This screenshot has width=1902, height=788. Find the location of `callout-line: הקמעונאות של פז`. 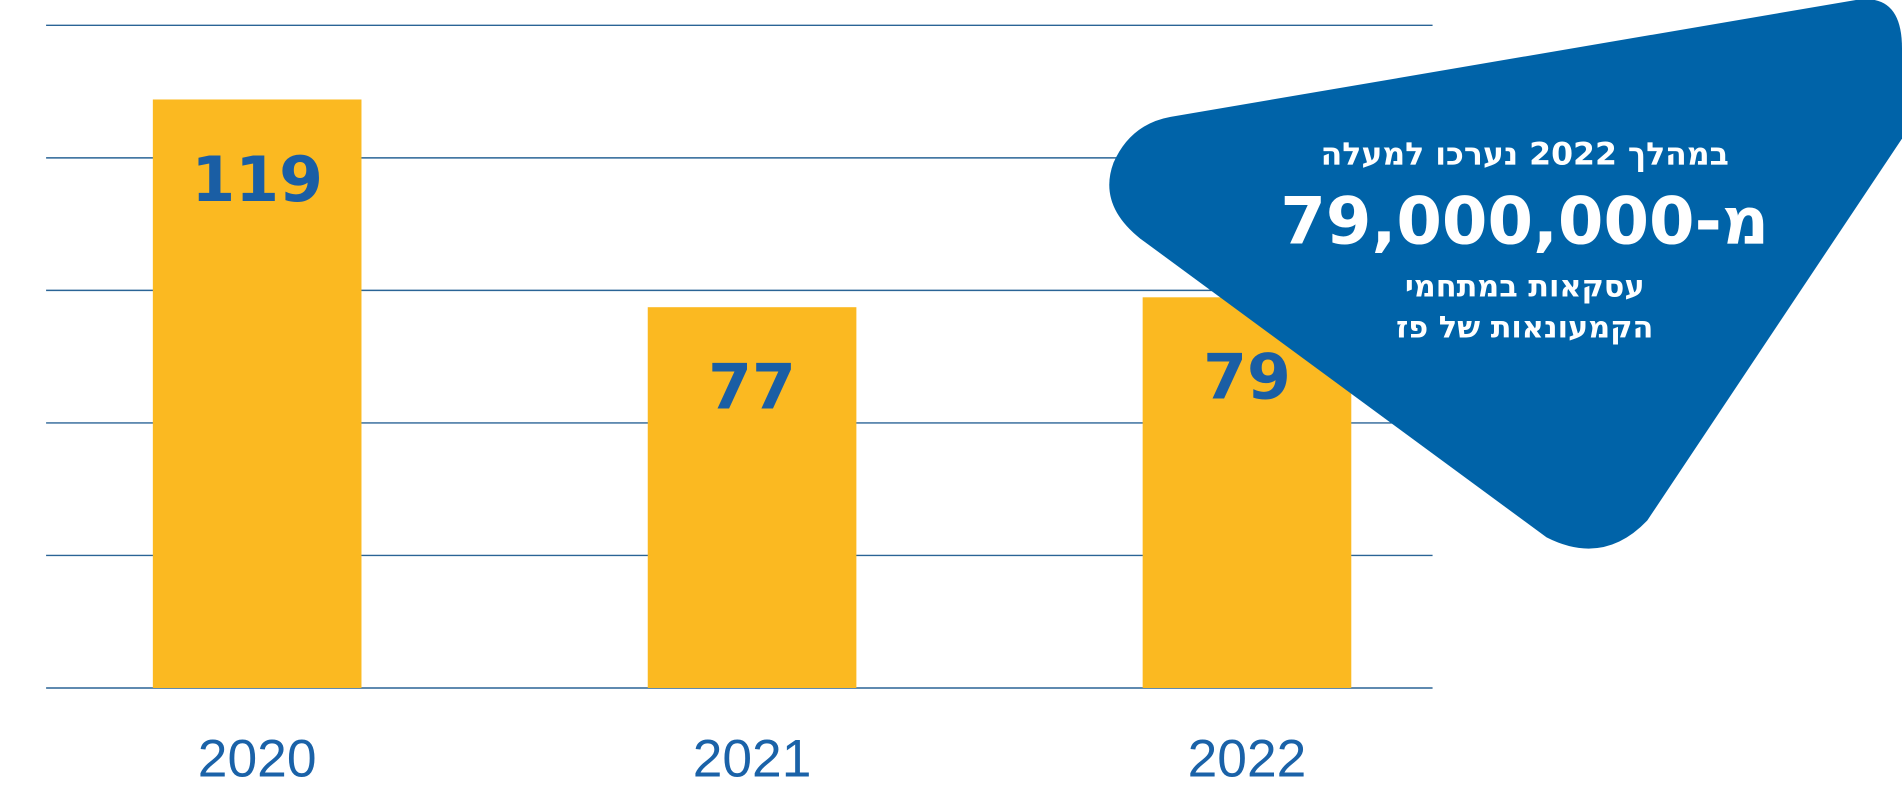

callout-line: הקמעונאות של פז is located at coordinates (1524, 327).